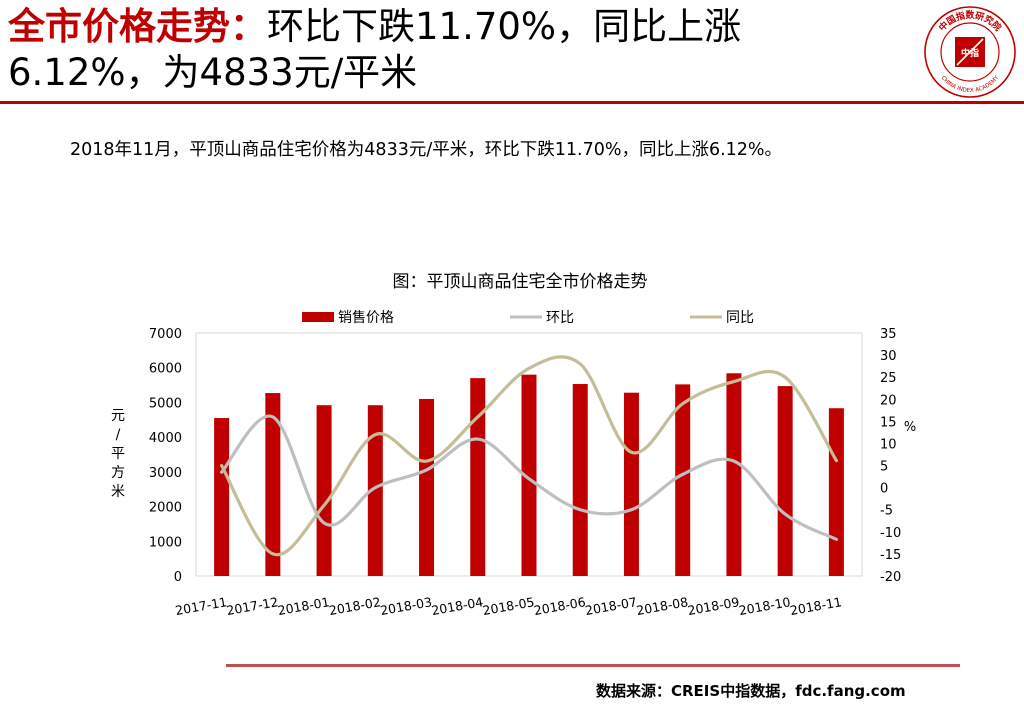 Image resolution: width=1024 pixels, height=709 pixels. I want to click on y2-tick-label: -15, so click(890, 555).